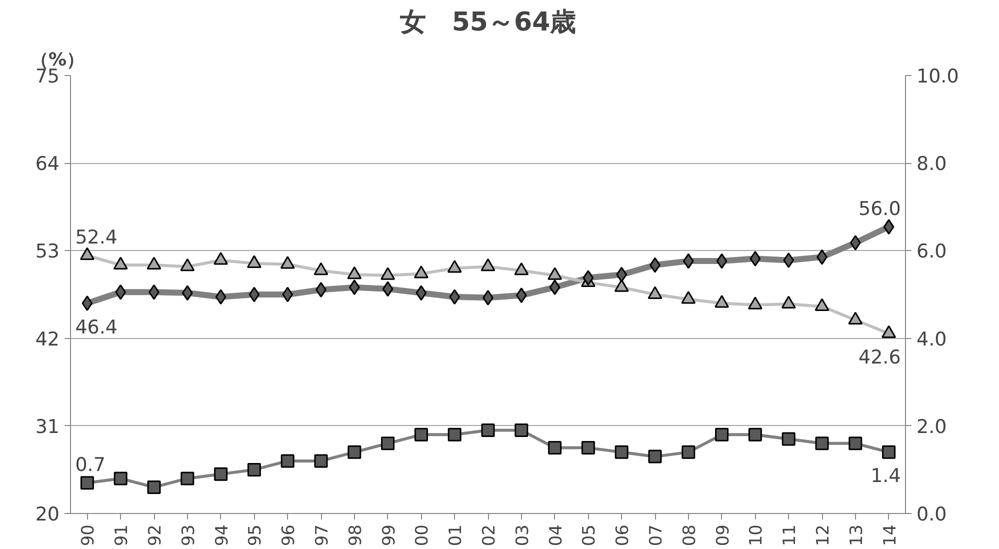 The height and width of the screenshot is (549, 999). Describe the element at coordinates (623, 535) in the screenshot. I see `x-tick-label: 06` at that location.